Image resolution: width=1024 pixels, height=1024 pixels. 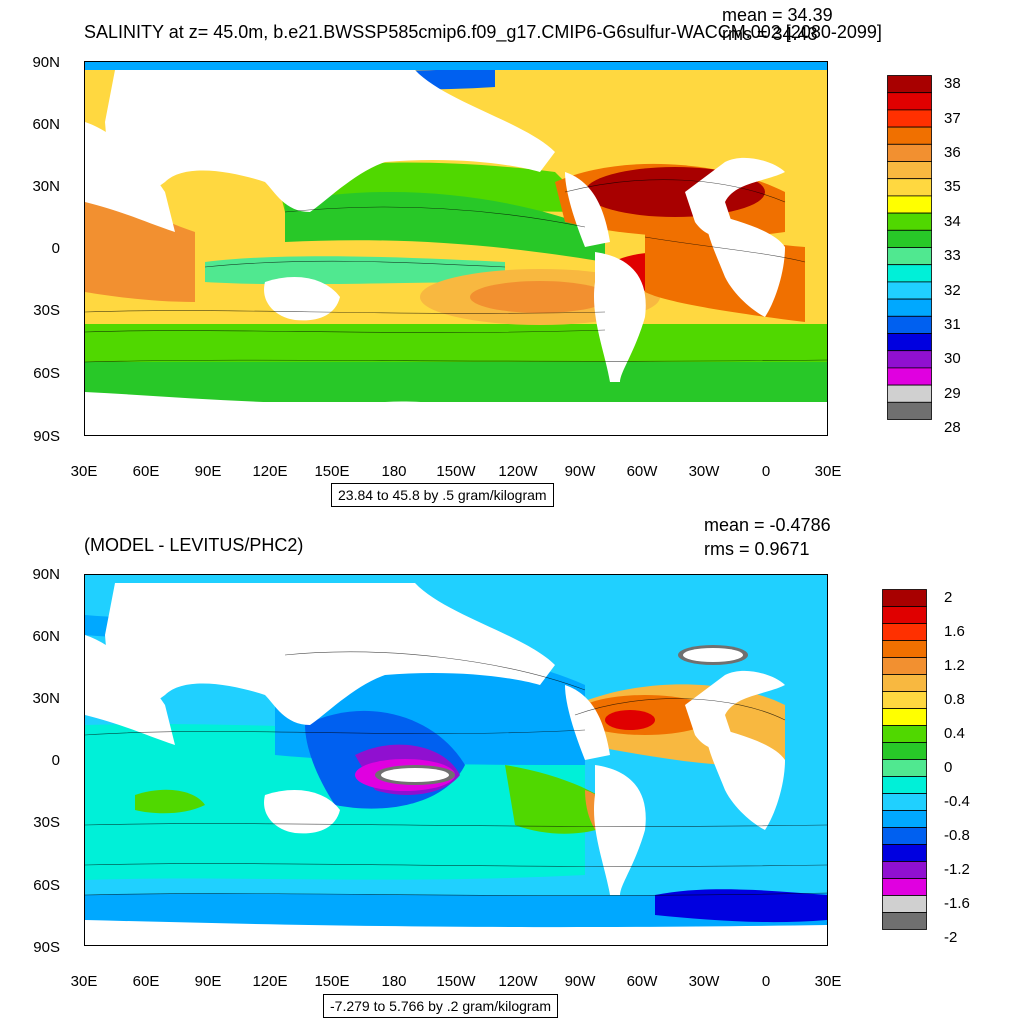 What do you see at coordinates (952, 187) in the screenshot?
I see `colorbar-label: 35` at bounding box center [952, 187].